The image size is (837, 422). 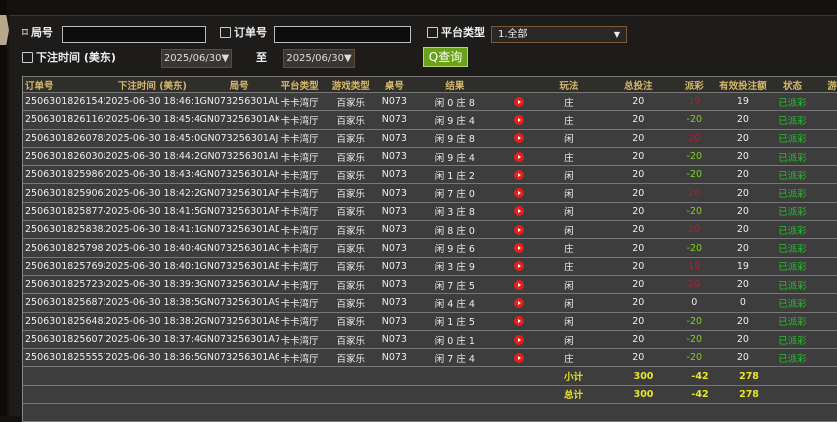 What do you see at coordinates (463, 32) in the screenshot?
I see `platform-label-text: 平台类型` at bounding box center [463, 32].